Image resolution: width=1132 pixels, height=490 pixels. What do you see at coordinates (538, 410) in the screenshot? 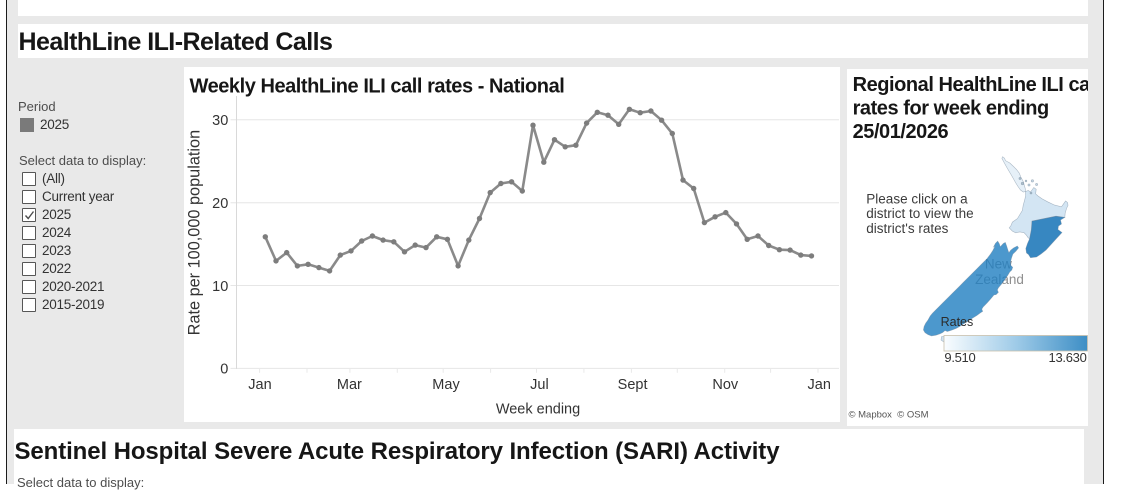
I see `svg-text: Week ending` at bounding box center [538, 410].